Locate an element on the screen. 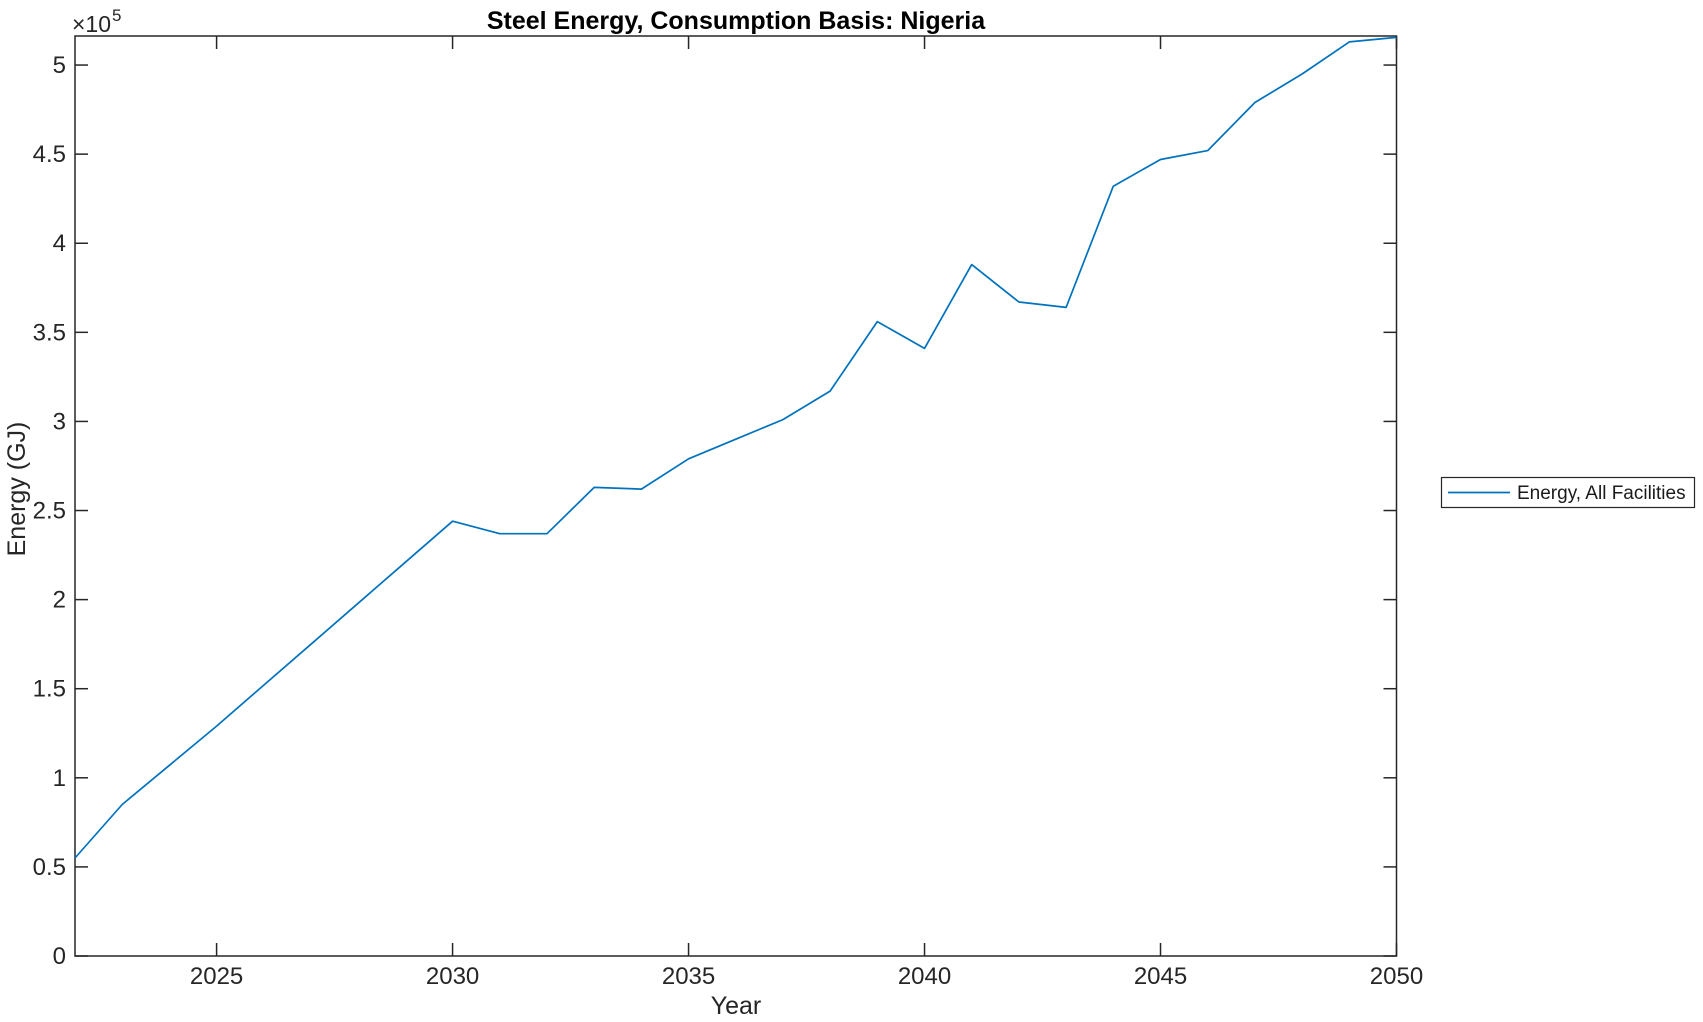 Image resolution: width=1703 pixels, height=1022 pixels. y-axis-multiplier-exponent: 5 is located at coordinates (116, 15).